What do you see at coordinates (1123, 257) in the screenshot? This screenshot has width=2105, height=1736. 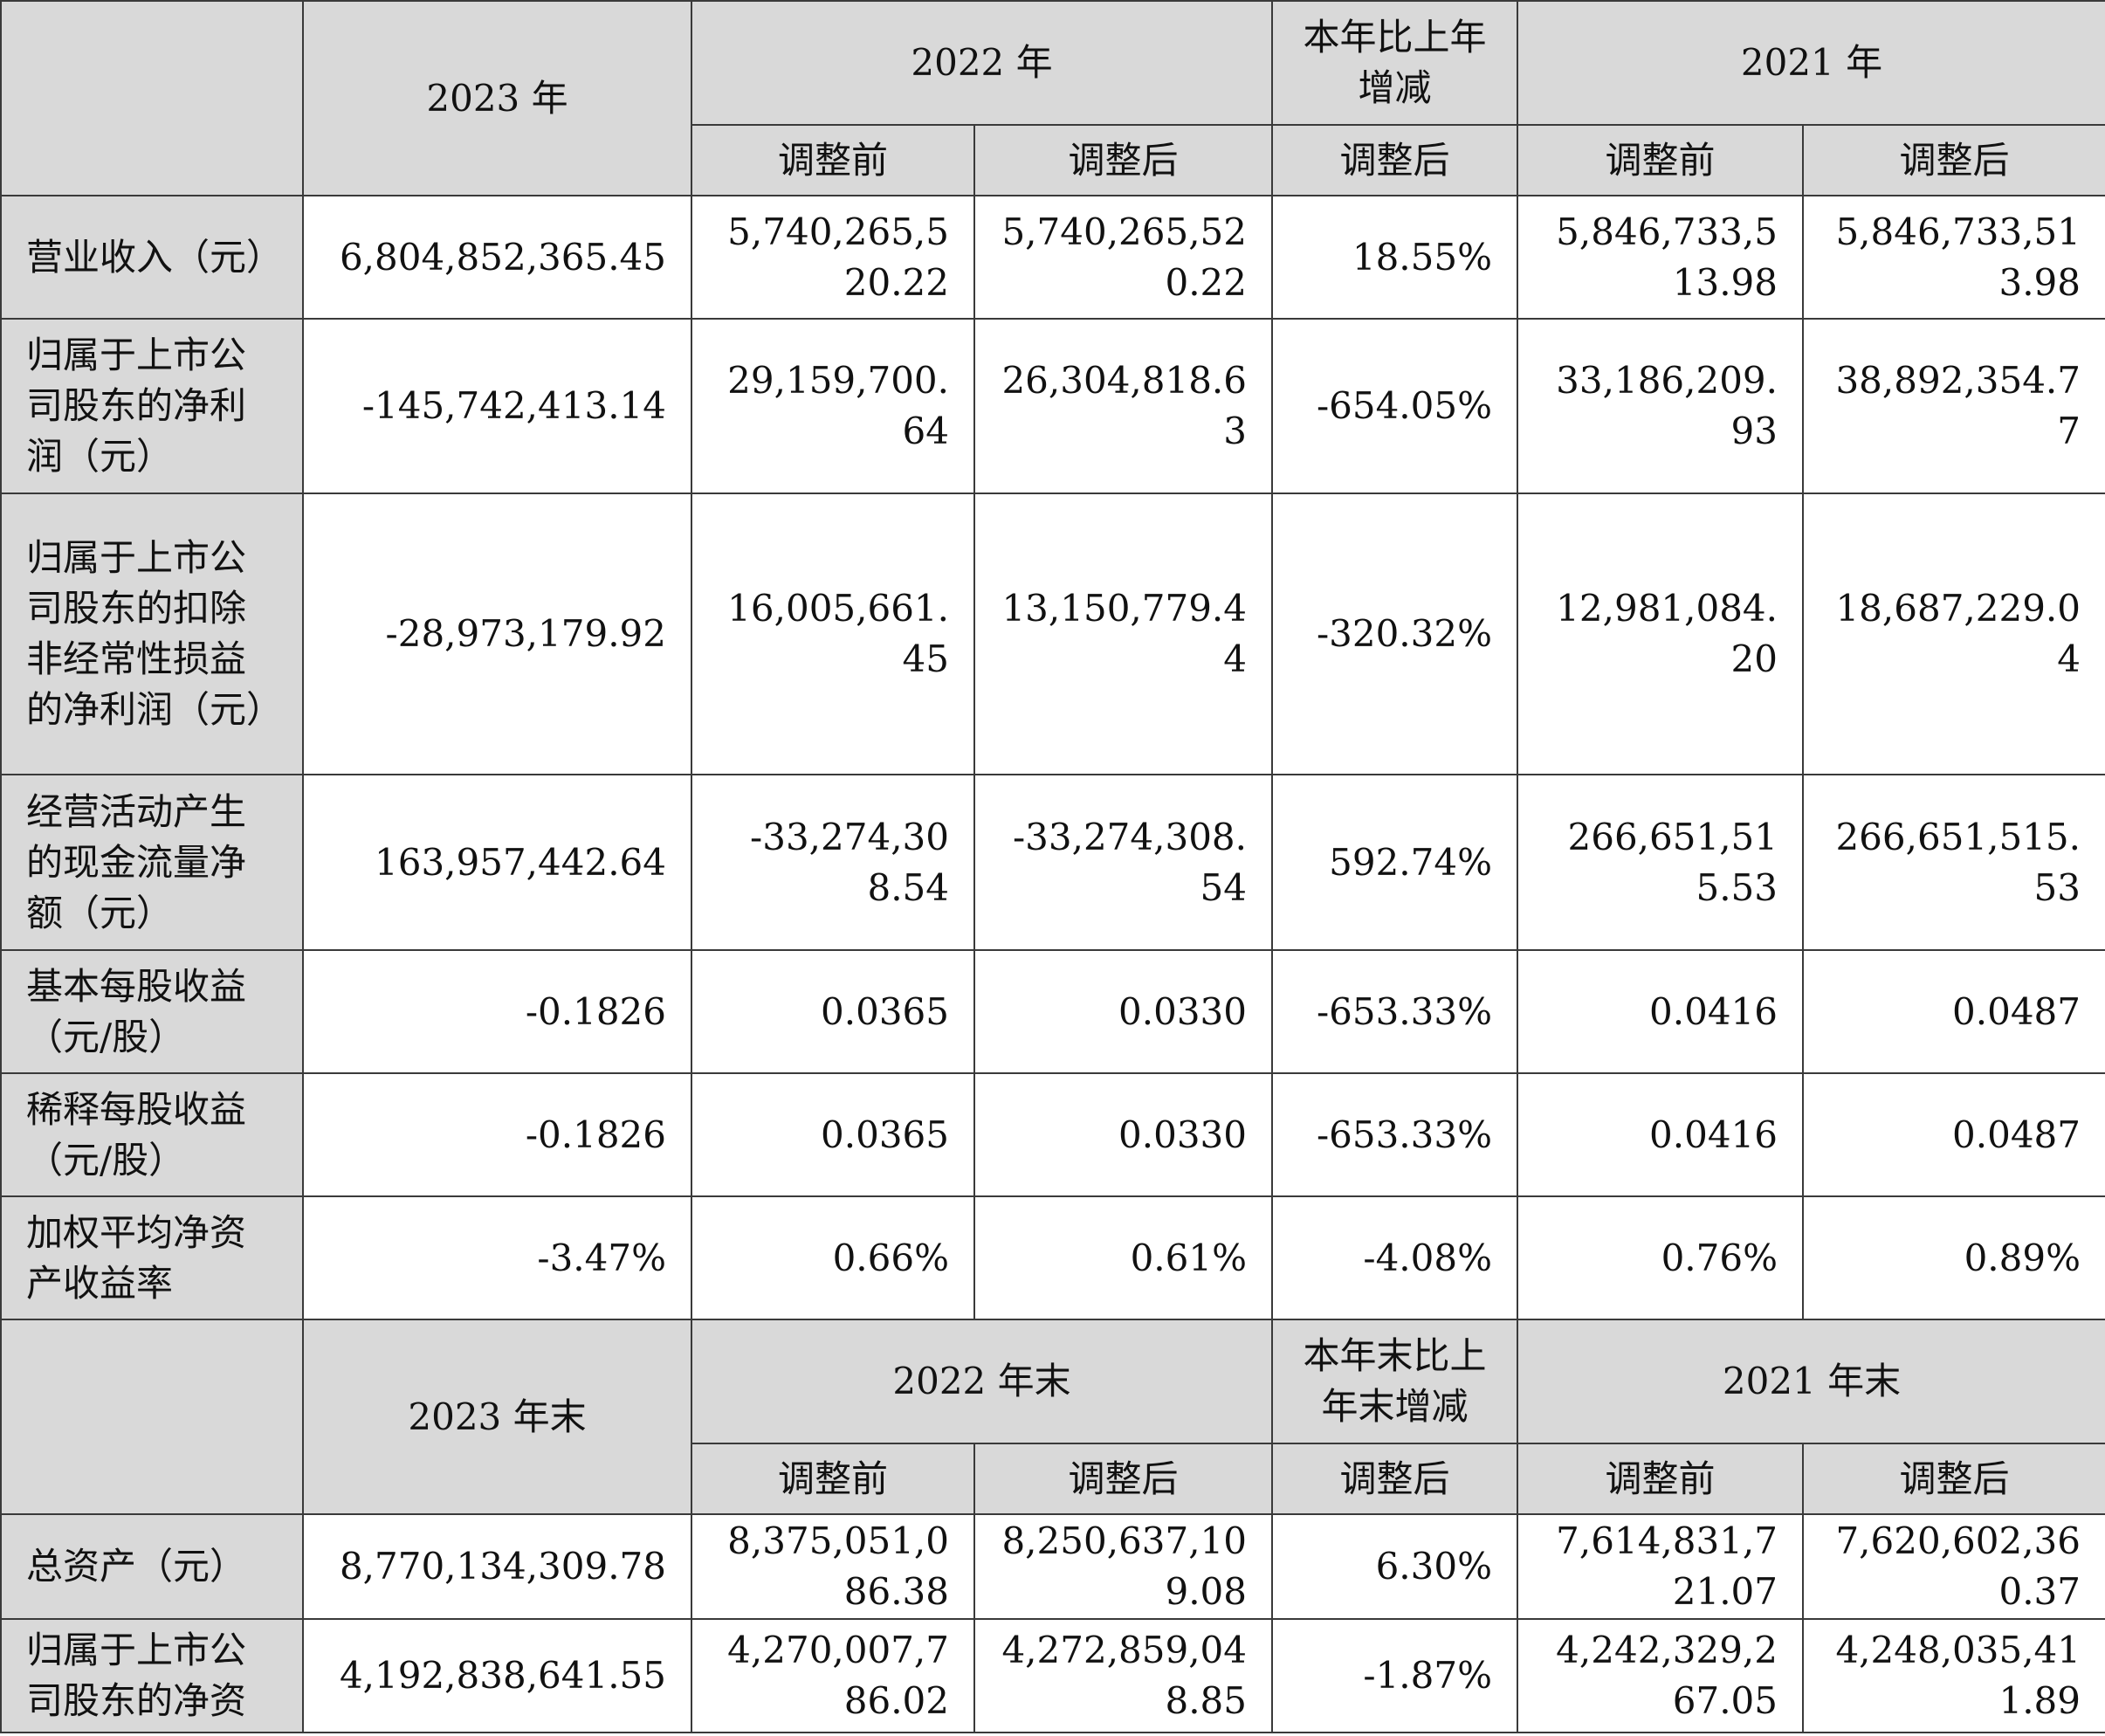 I see `cell-2022-after: 5,740,265,520.22` at bounding box center [1123, 257].